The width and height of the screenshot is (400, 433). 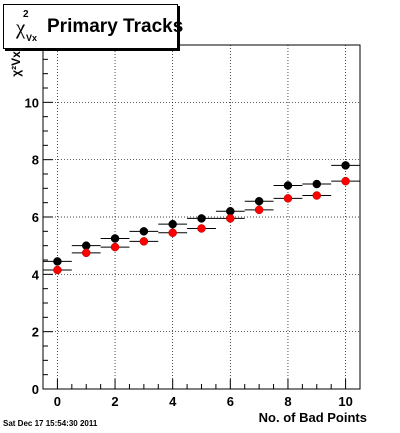 I want to click on chart-title: Primary Tracks, so click(x=115, y=26).